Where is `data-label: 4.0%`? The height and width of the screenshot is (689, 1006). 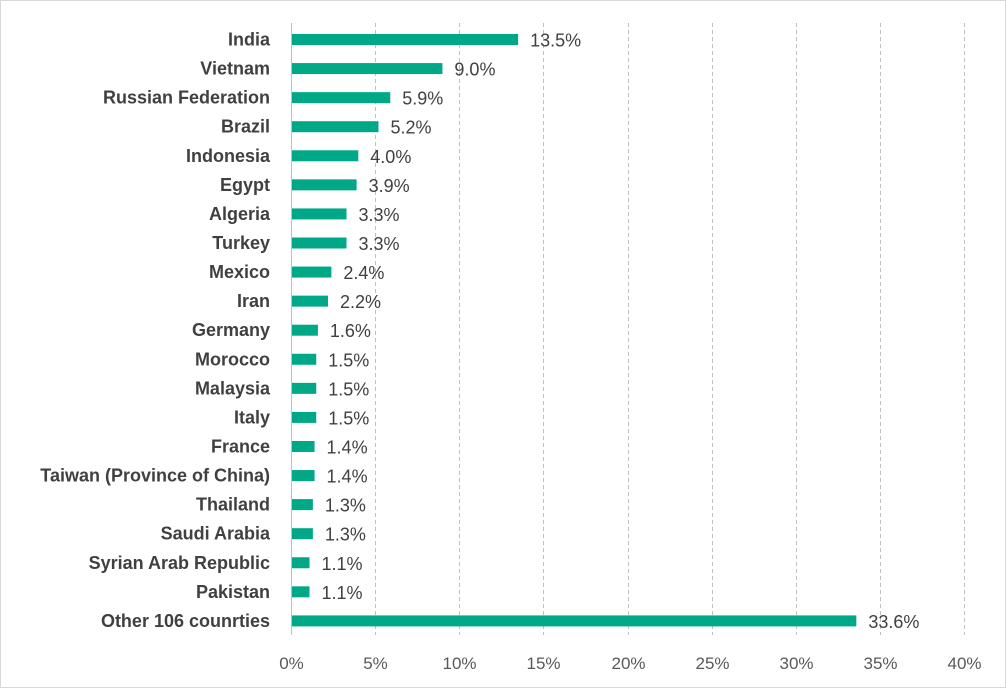
data-label: 4.0% is located at coordinates (390, 157).